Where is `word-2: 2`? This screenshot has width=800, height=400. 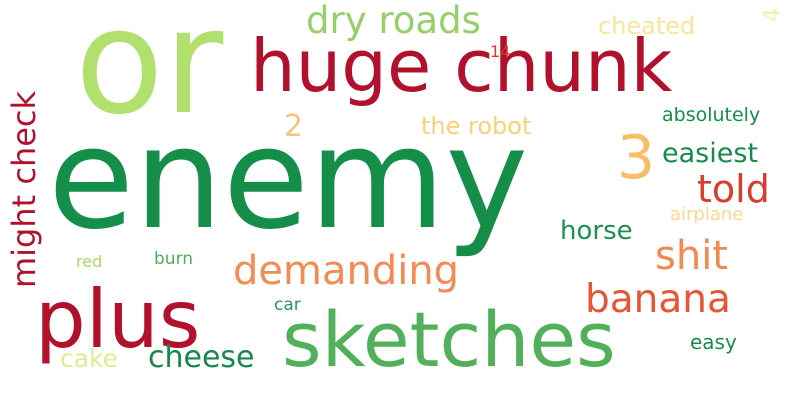
word-2: 2 is located at coordinates (294, 126).